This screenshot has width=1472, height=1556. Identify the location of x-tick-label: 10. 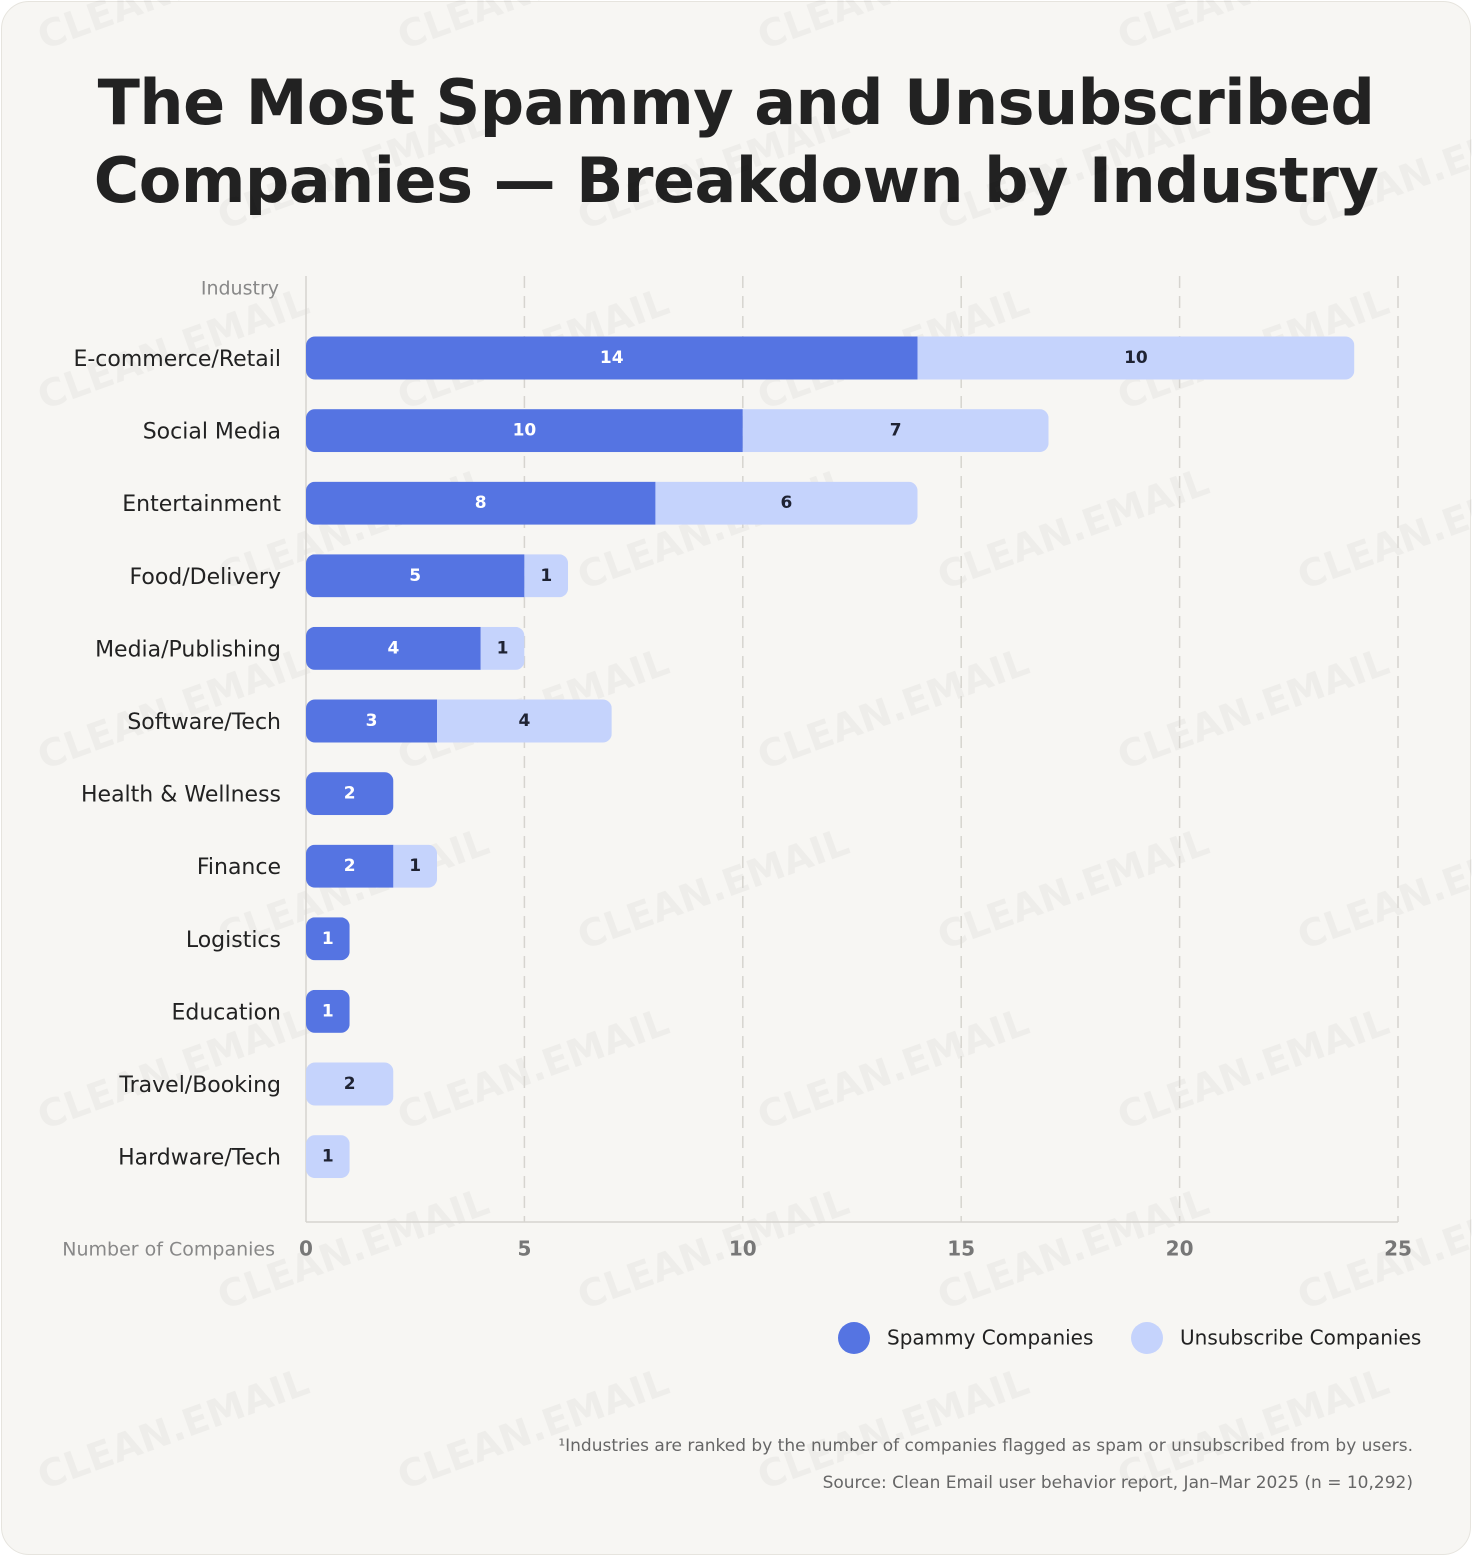
(743, 1249).